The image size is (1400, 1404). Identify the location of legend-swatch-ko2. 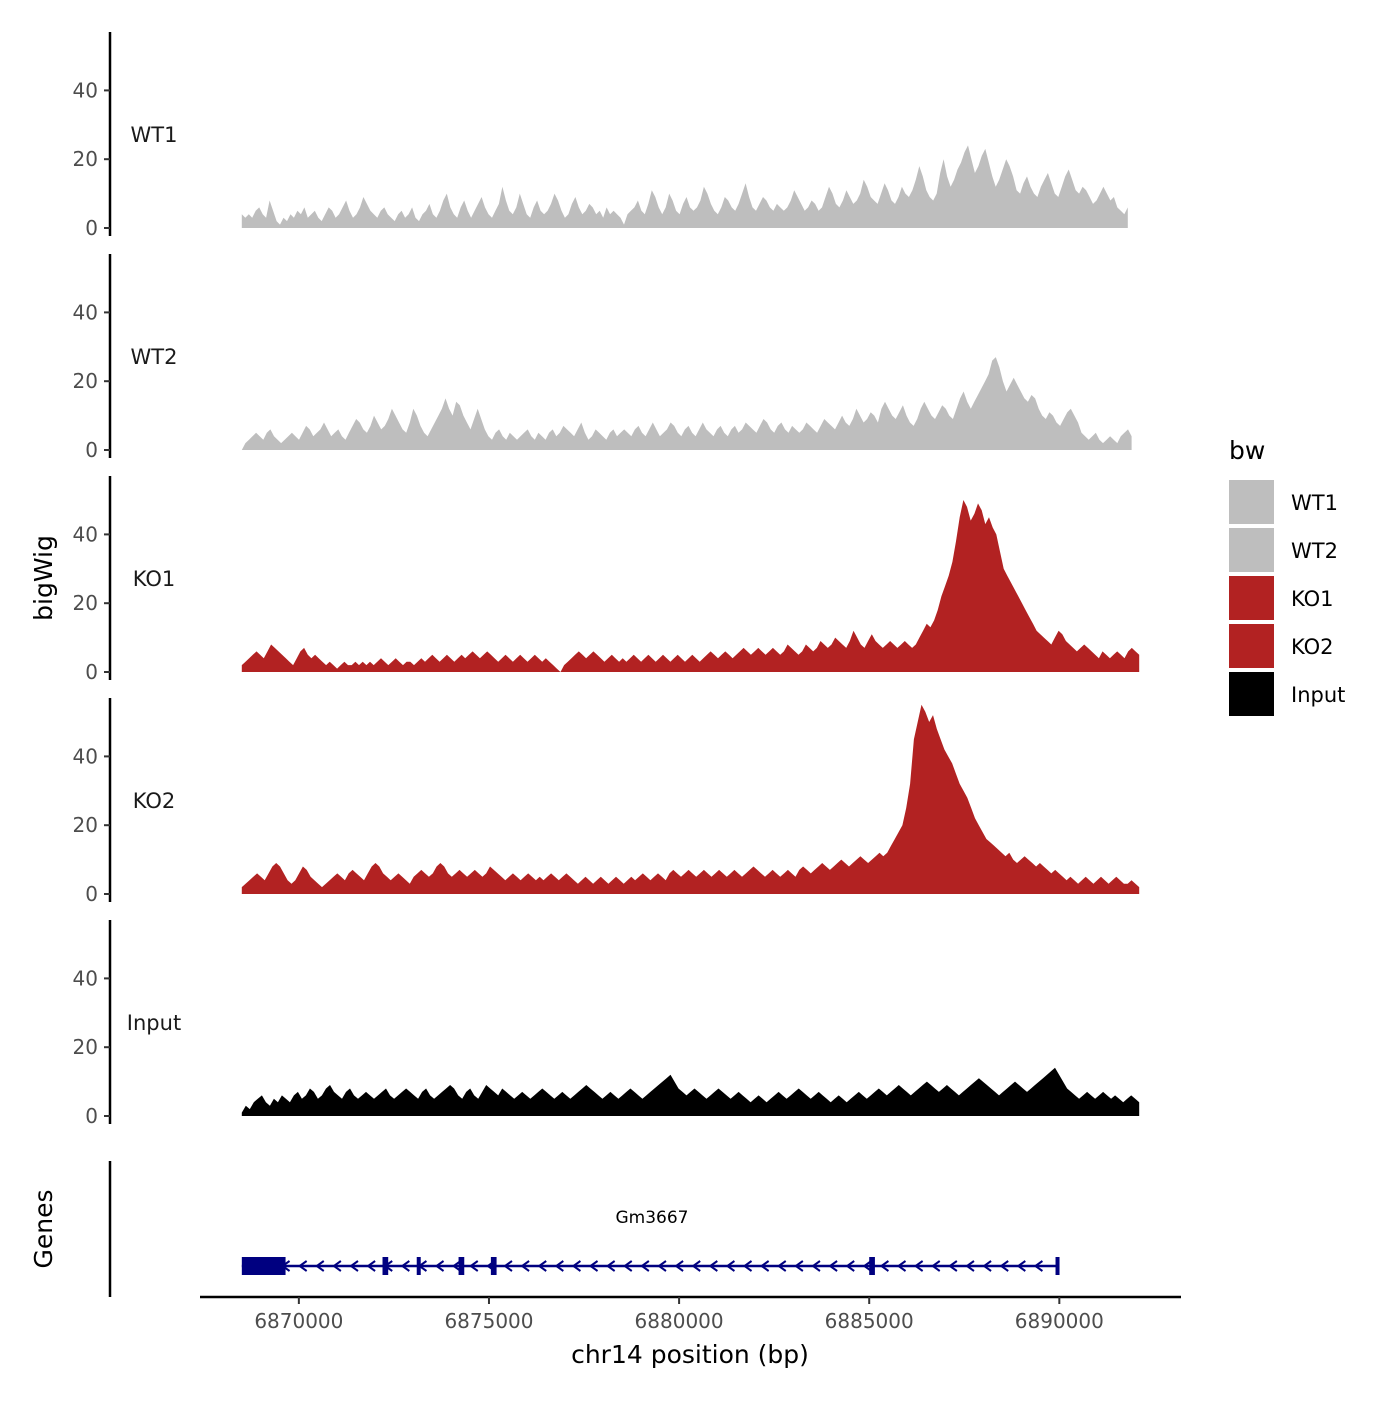
(1251, 646).